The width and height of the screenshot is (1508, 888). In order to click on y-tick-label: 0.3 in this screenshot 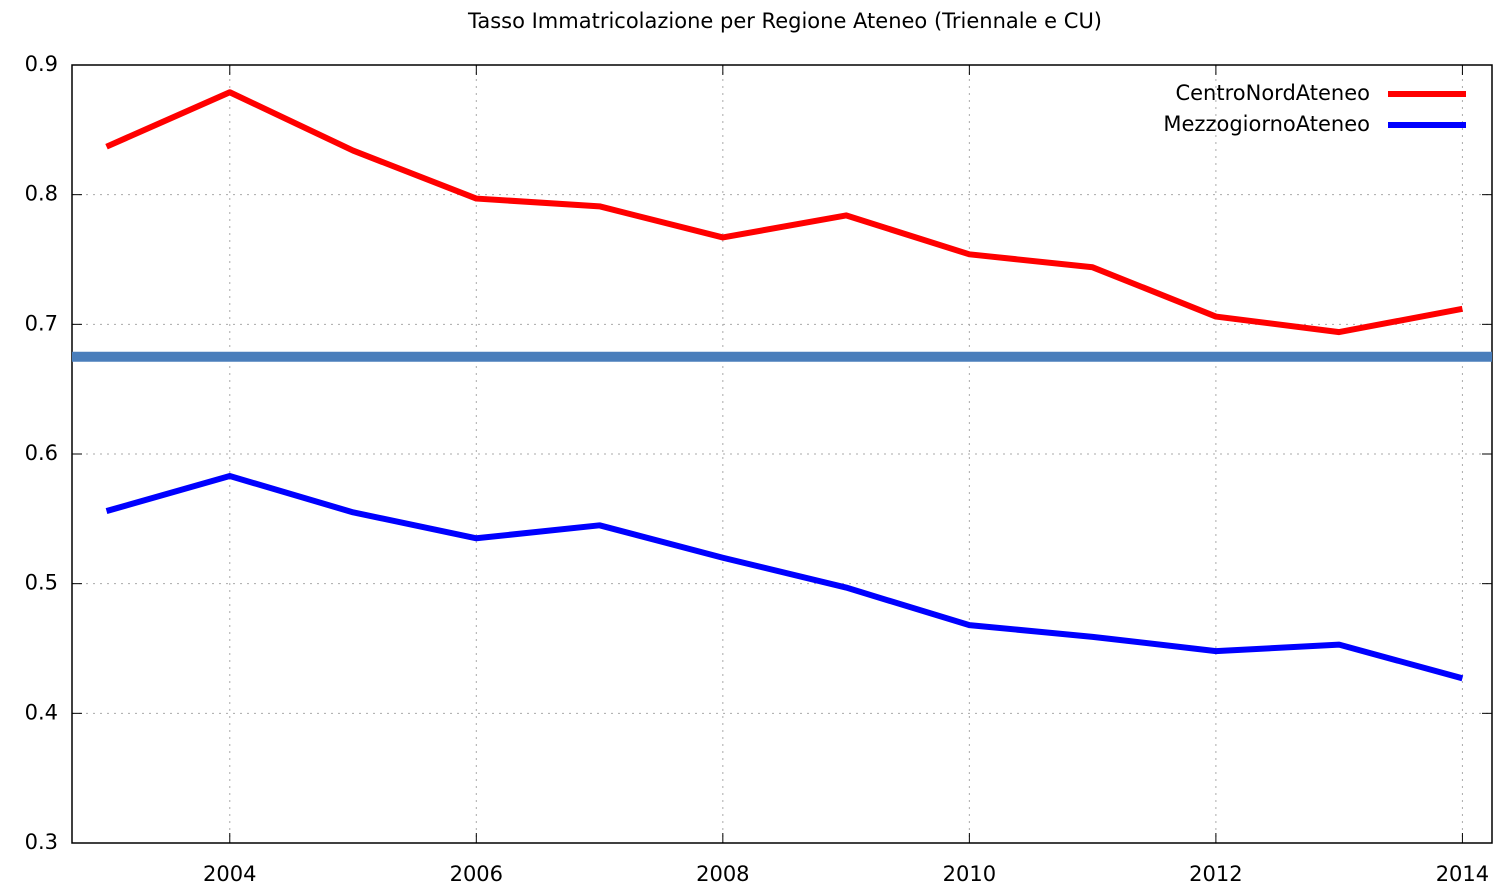, I will do `click(41, 842)`.